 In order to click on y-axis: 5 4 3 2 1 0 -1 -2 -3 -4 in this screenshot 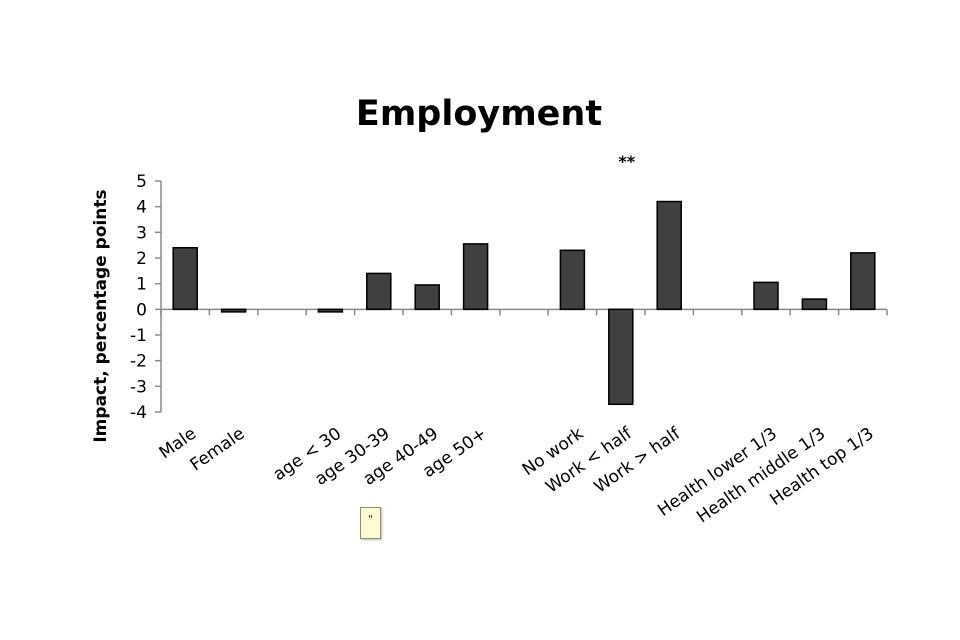, I will do `click(146, 297)`.